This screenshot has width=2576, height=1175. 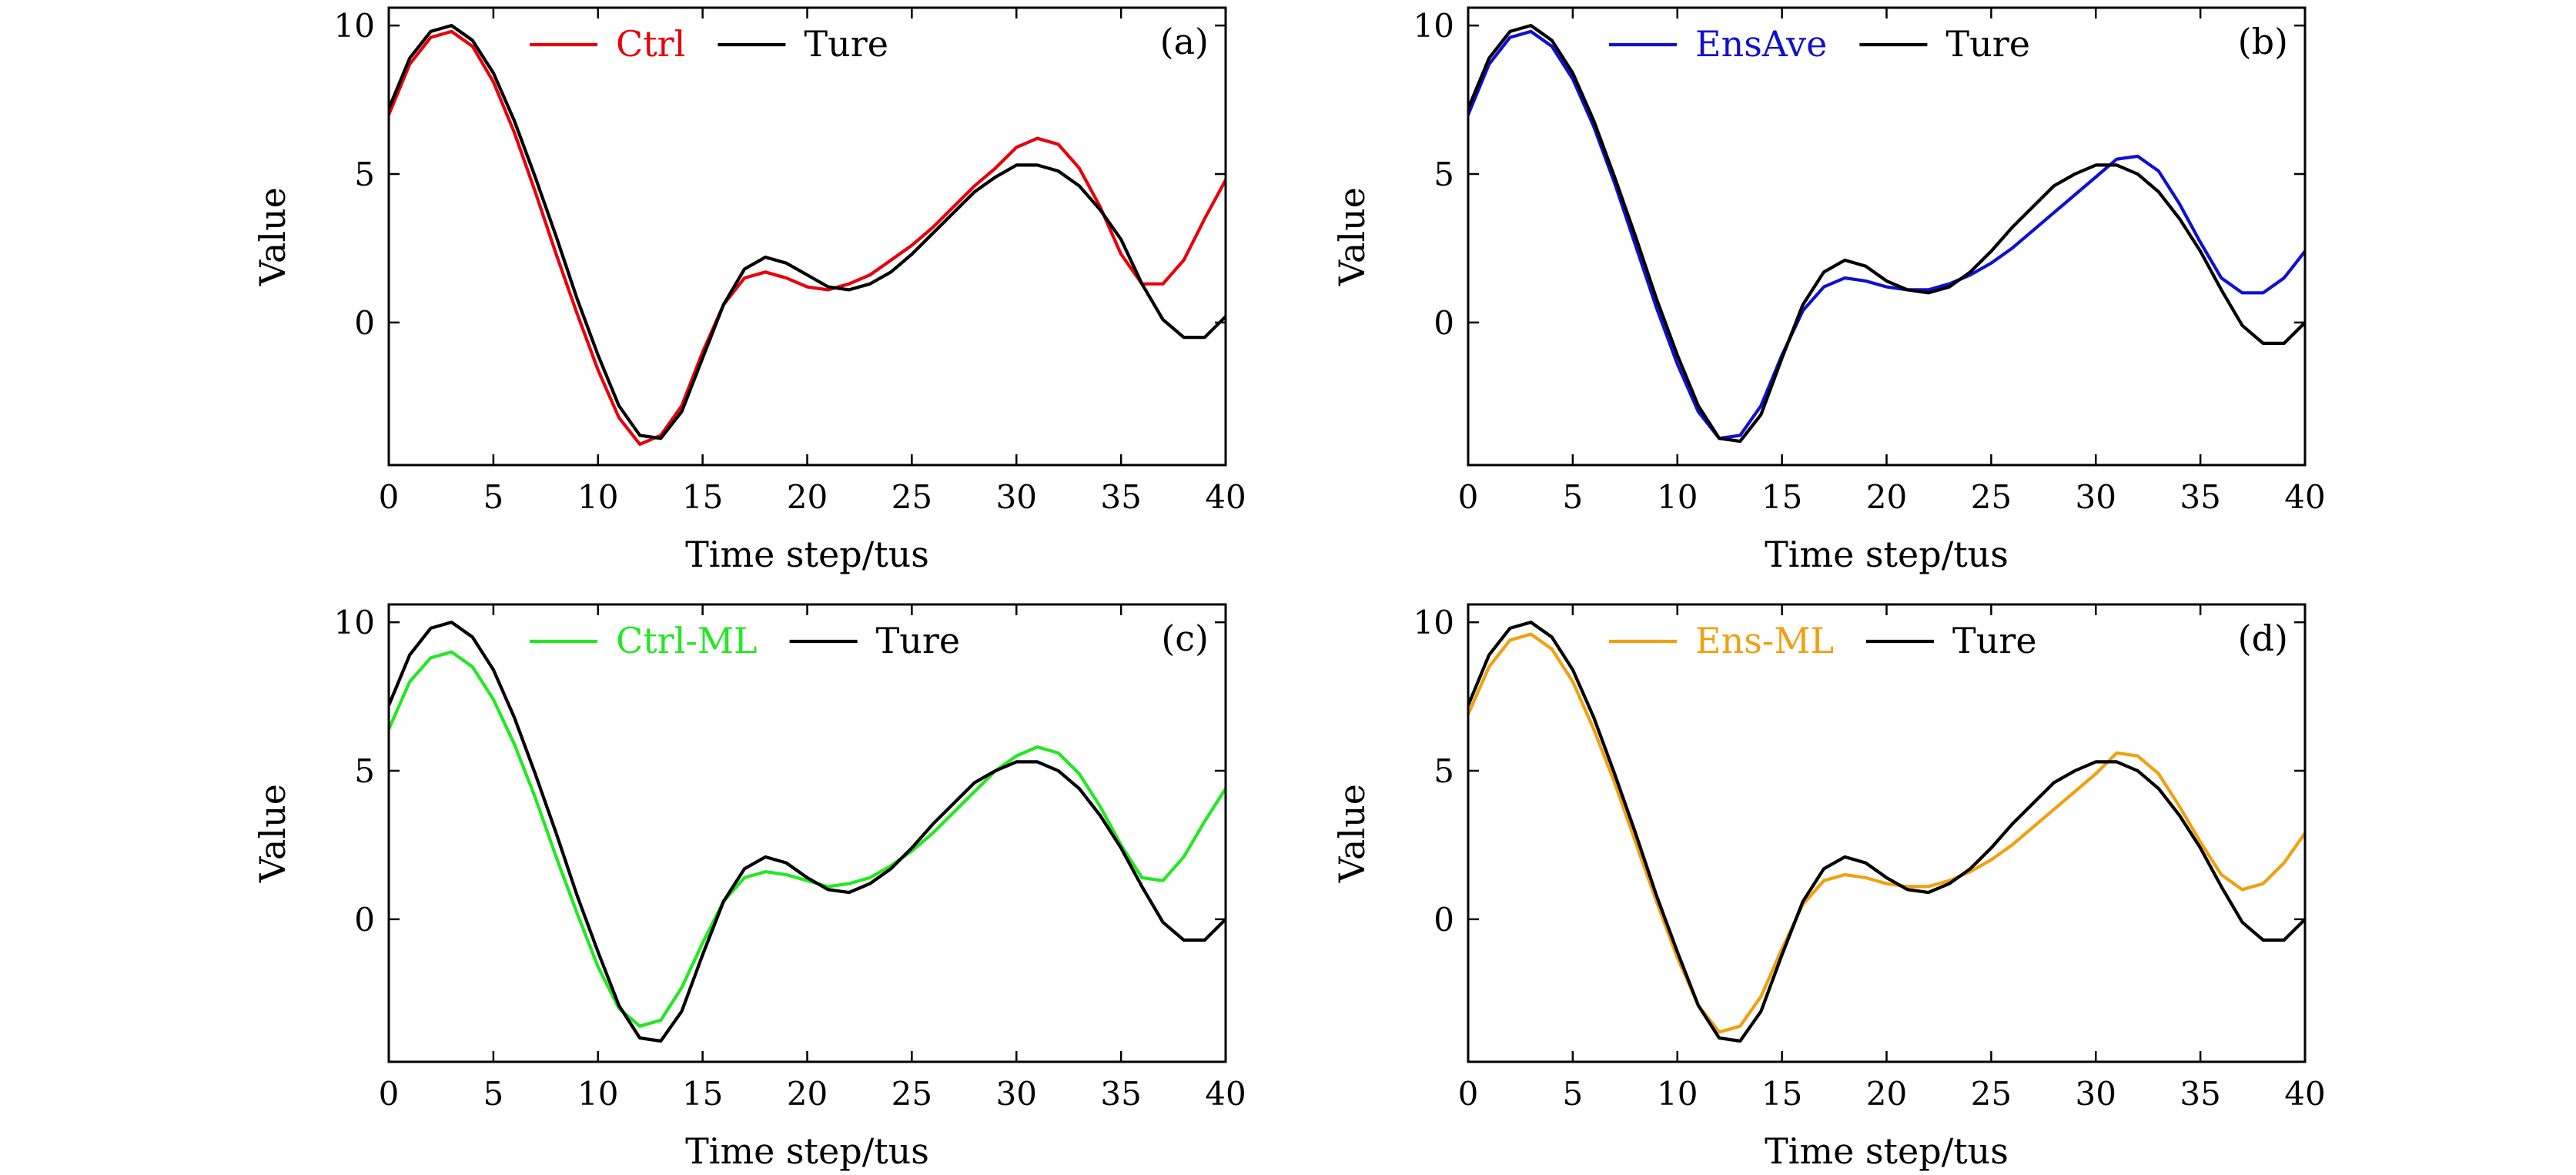 What do you see at coordinates (808, 839) in the screenshot?
I see `series-line-ctrl-ml` at bounding box center [808, 839].